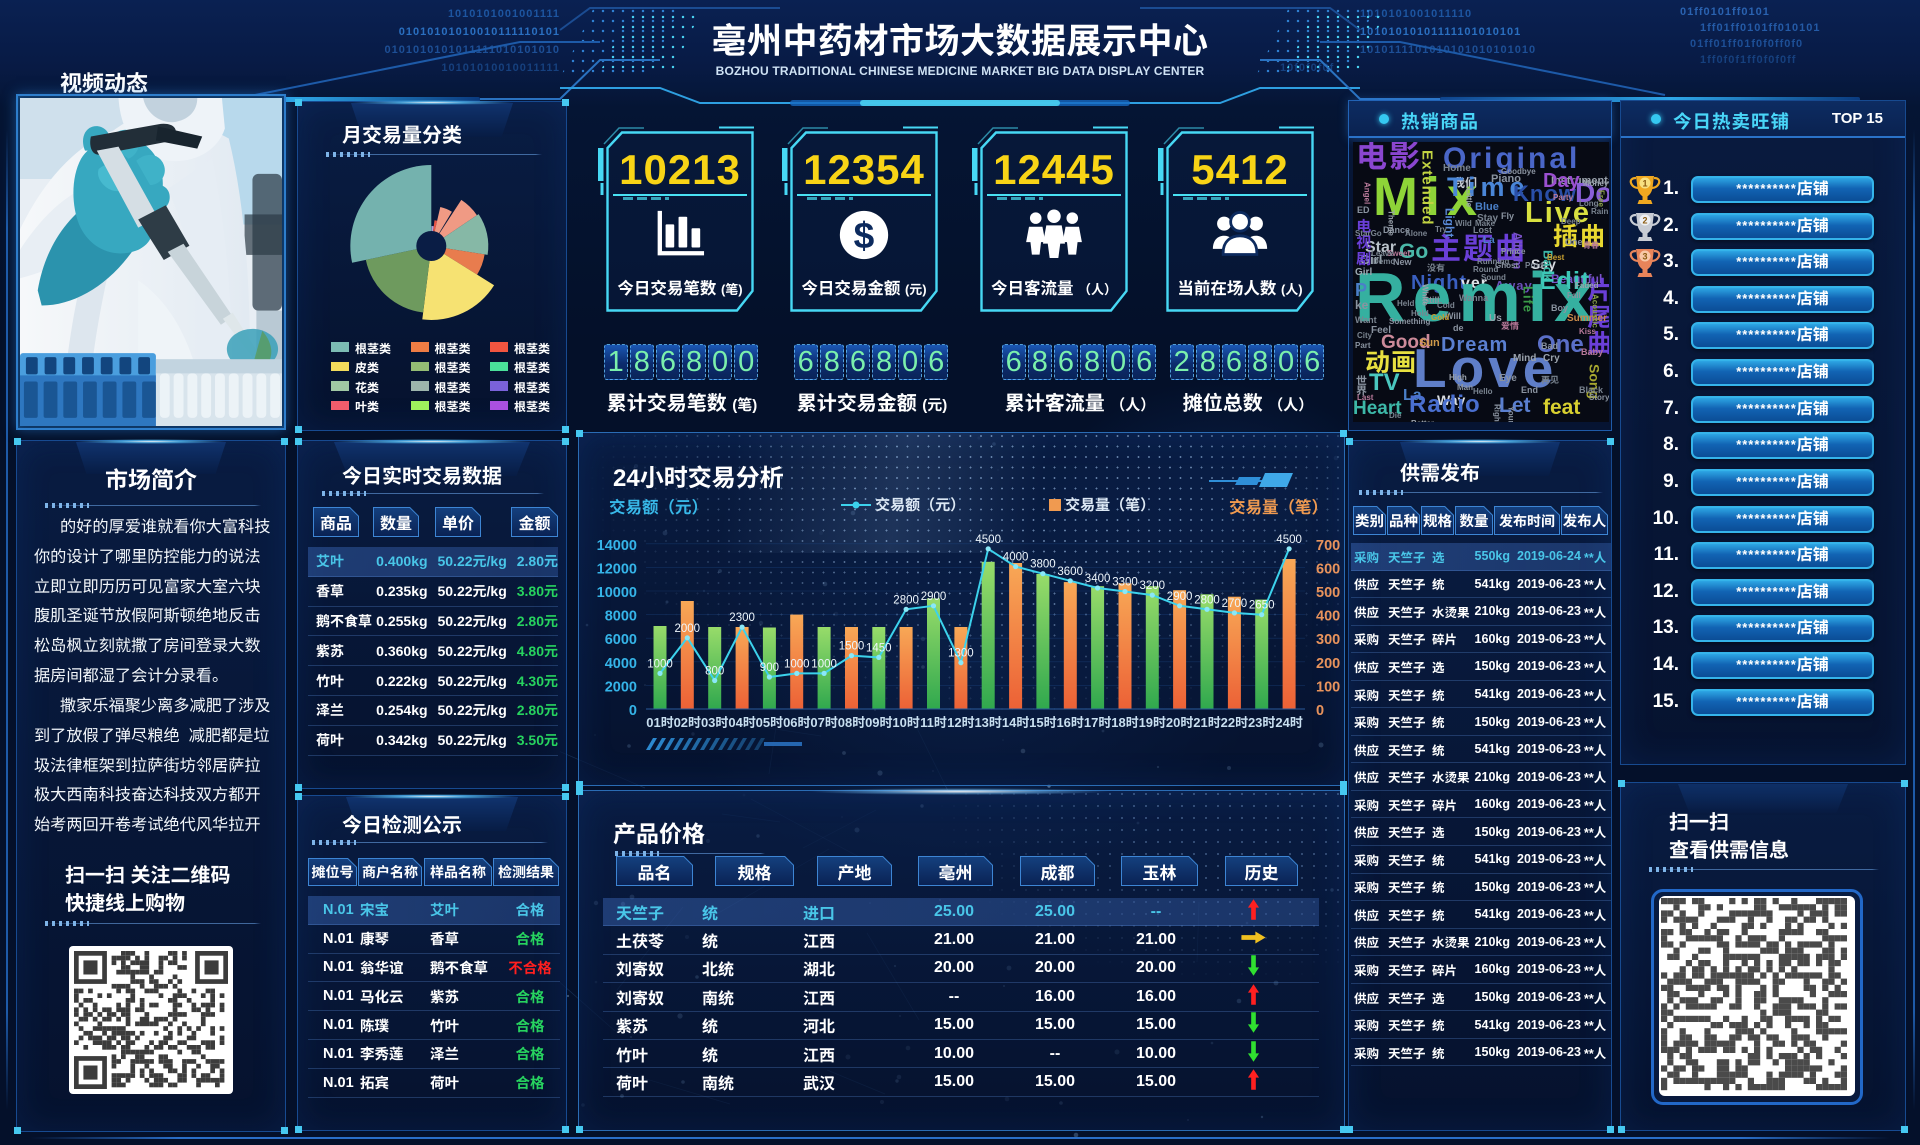 The height and width of the screenshot is (1145, 1920). I want to click on svg-text: 01时, so click(659, 722).